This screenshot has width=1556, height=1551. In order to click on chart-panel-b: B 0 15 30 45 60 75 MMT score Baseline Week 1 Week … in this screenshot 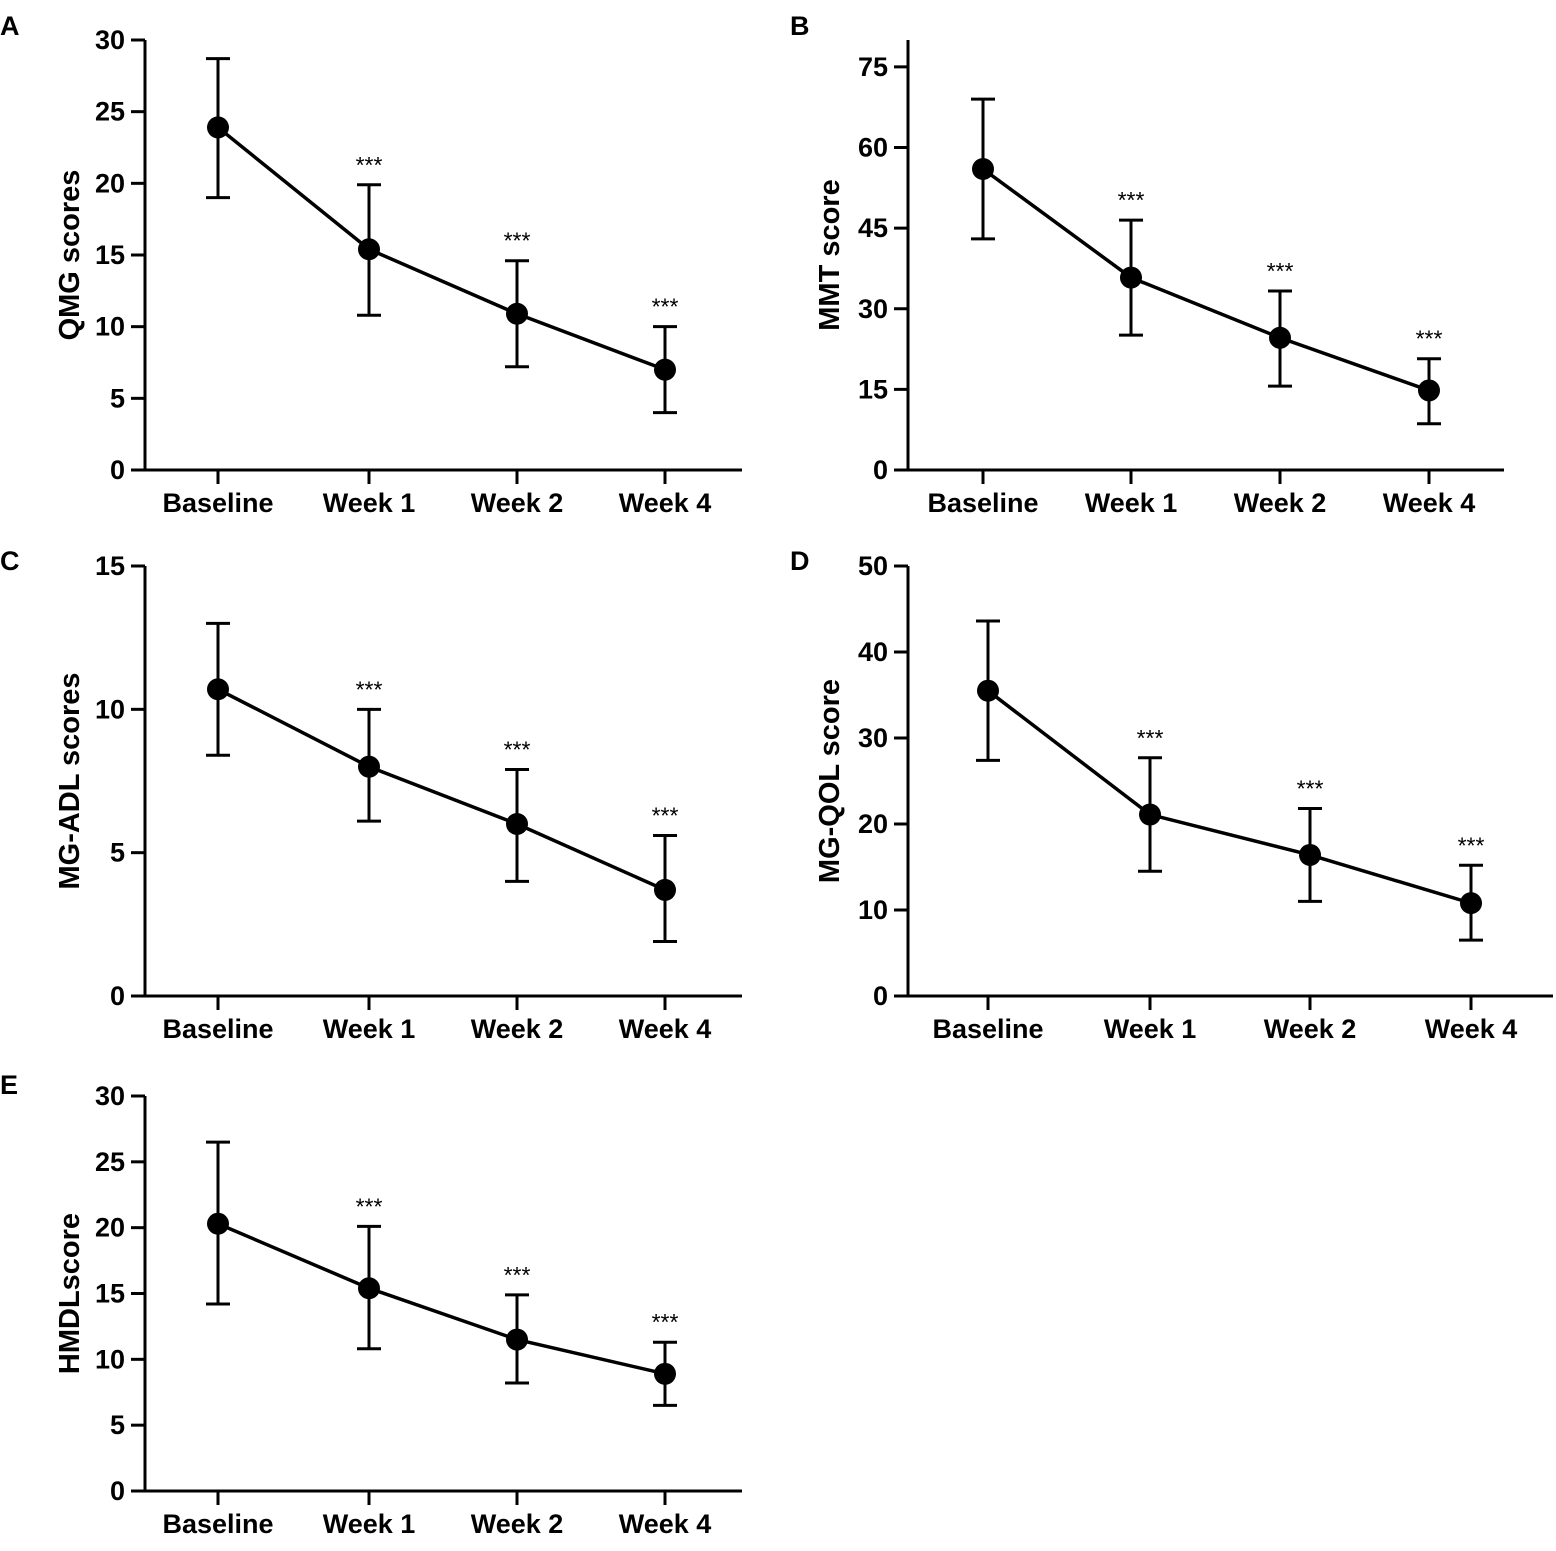, I will do `click(1147, 264)`.